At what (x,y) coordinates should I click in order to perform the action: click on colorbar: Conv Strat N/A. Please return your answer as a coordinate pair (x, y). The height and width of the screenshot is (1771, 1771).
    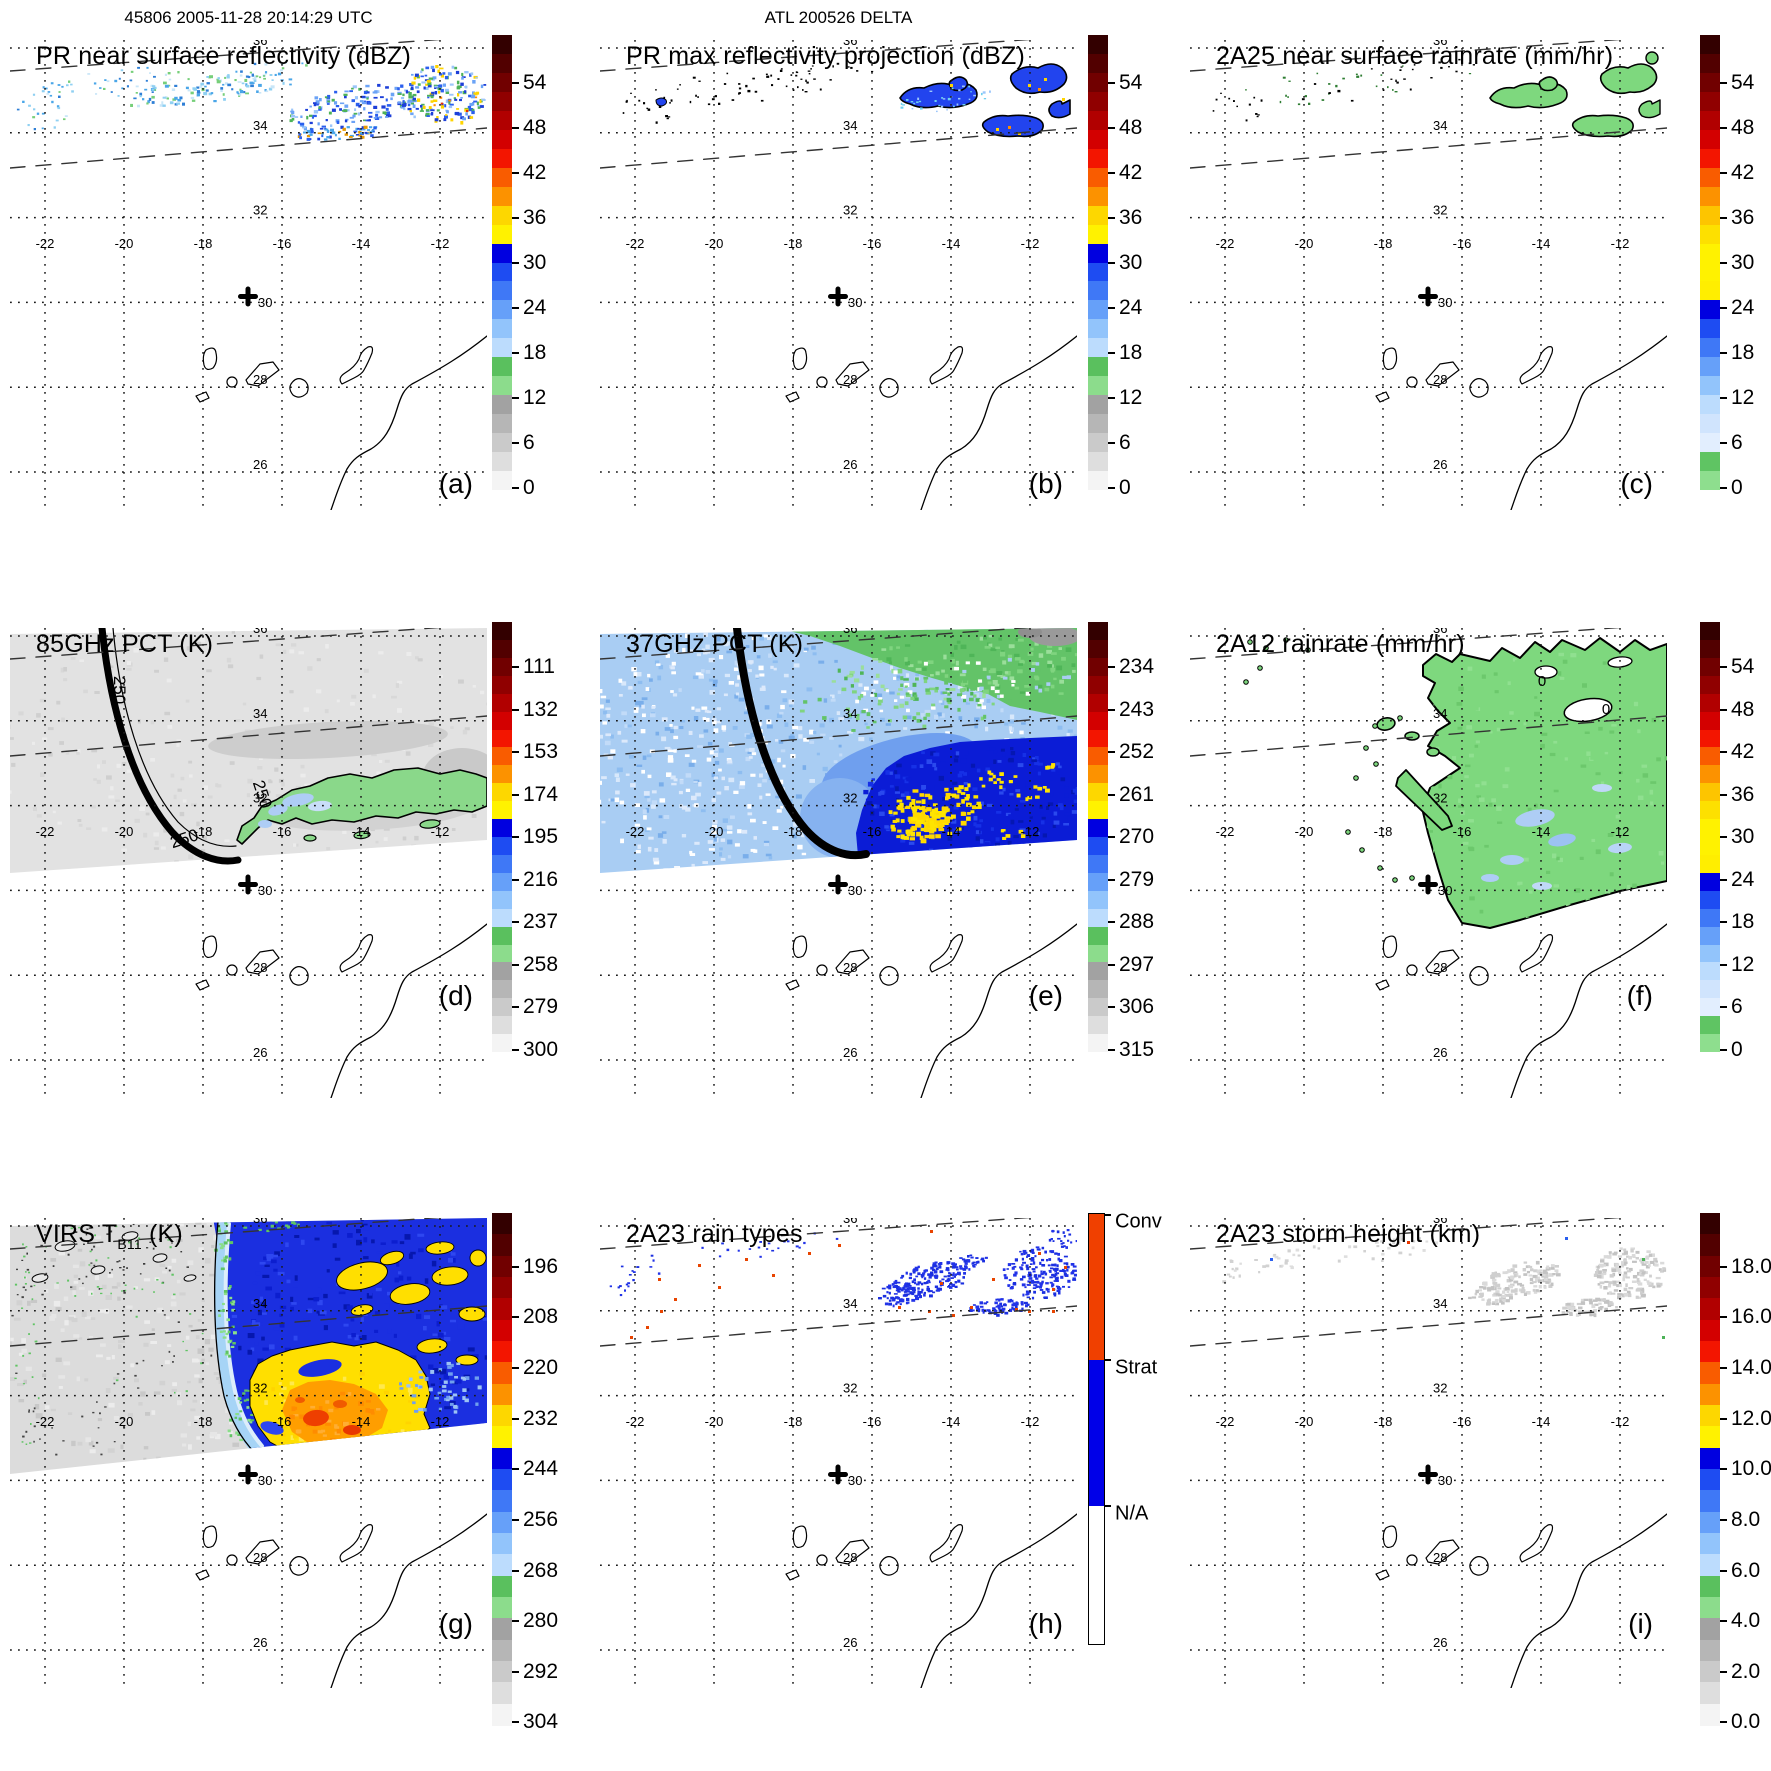
    Looking at the image, I should click on (1125, 1428).